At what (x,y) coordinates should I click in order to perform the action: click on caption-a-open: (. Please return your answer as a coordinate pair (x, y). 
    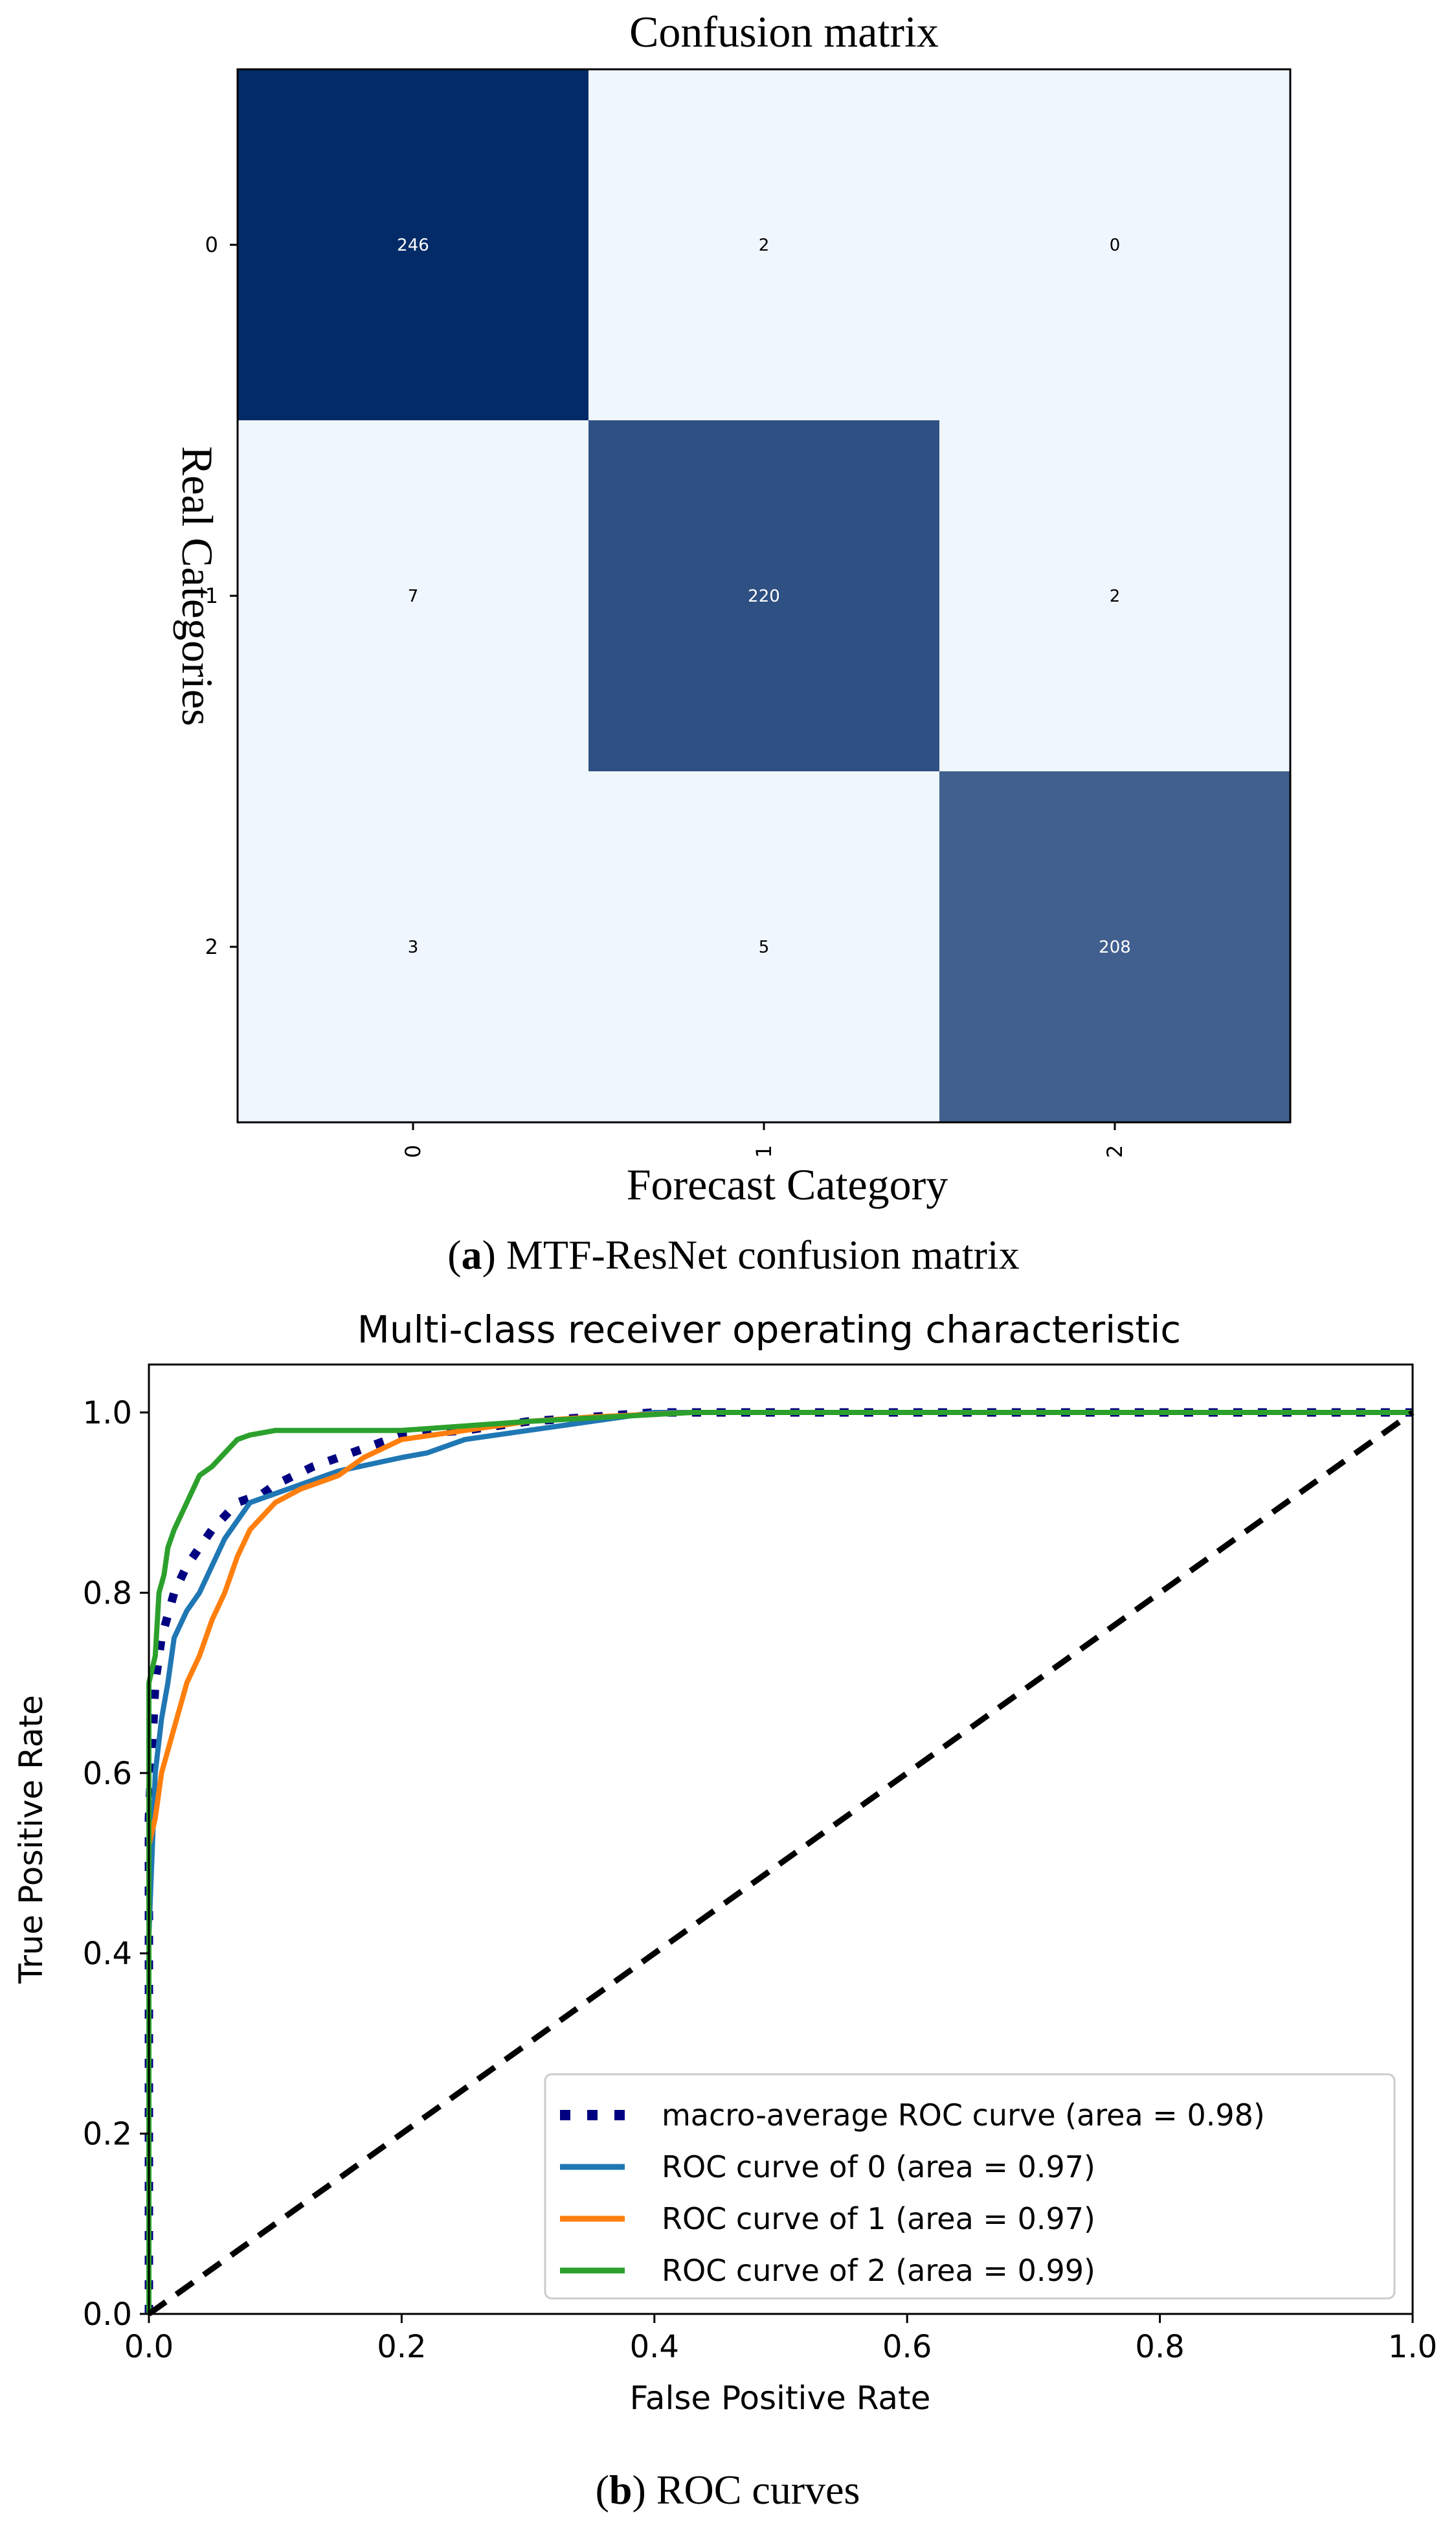
    Looking at the image, I should click on (454, 1255).